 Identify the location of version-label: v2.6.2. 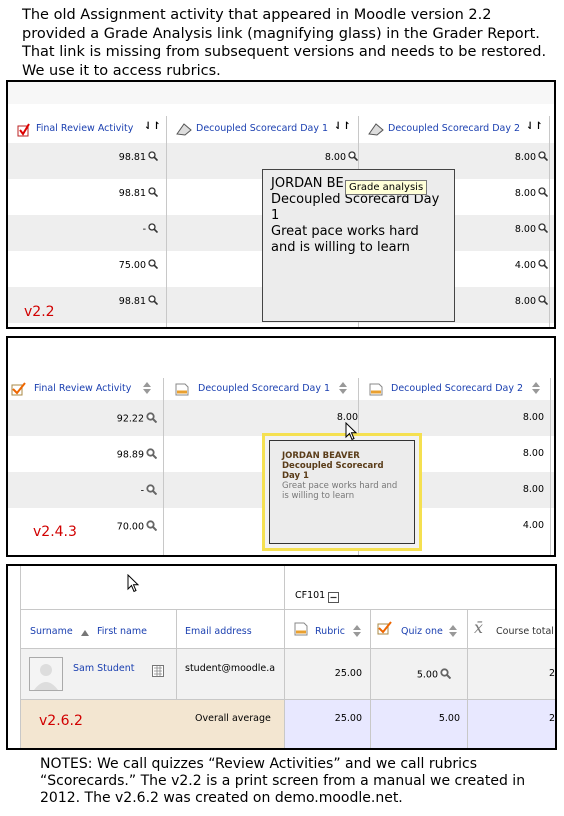
(61, 721).